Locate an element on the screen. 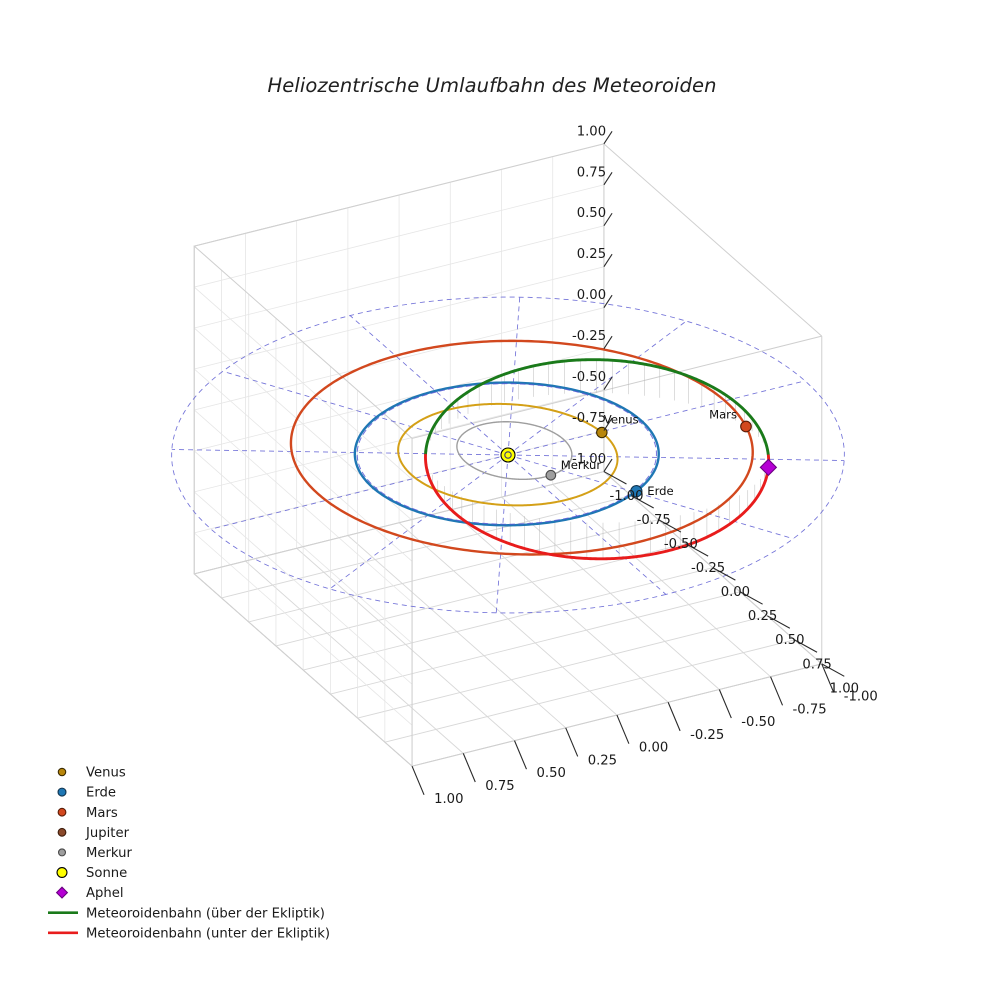 This screenshot has height=984, width=984. z-axis-1-label: -0.75 is located at coordinates (589, 418).